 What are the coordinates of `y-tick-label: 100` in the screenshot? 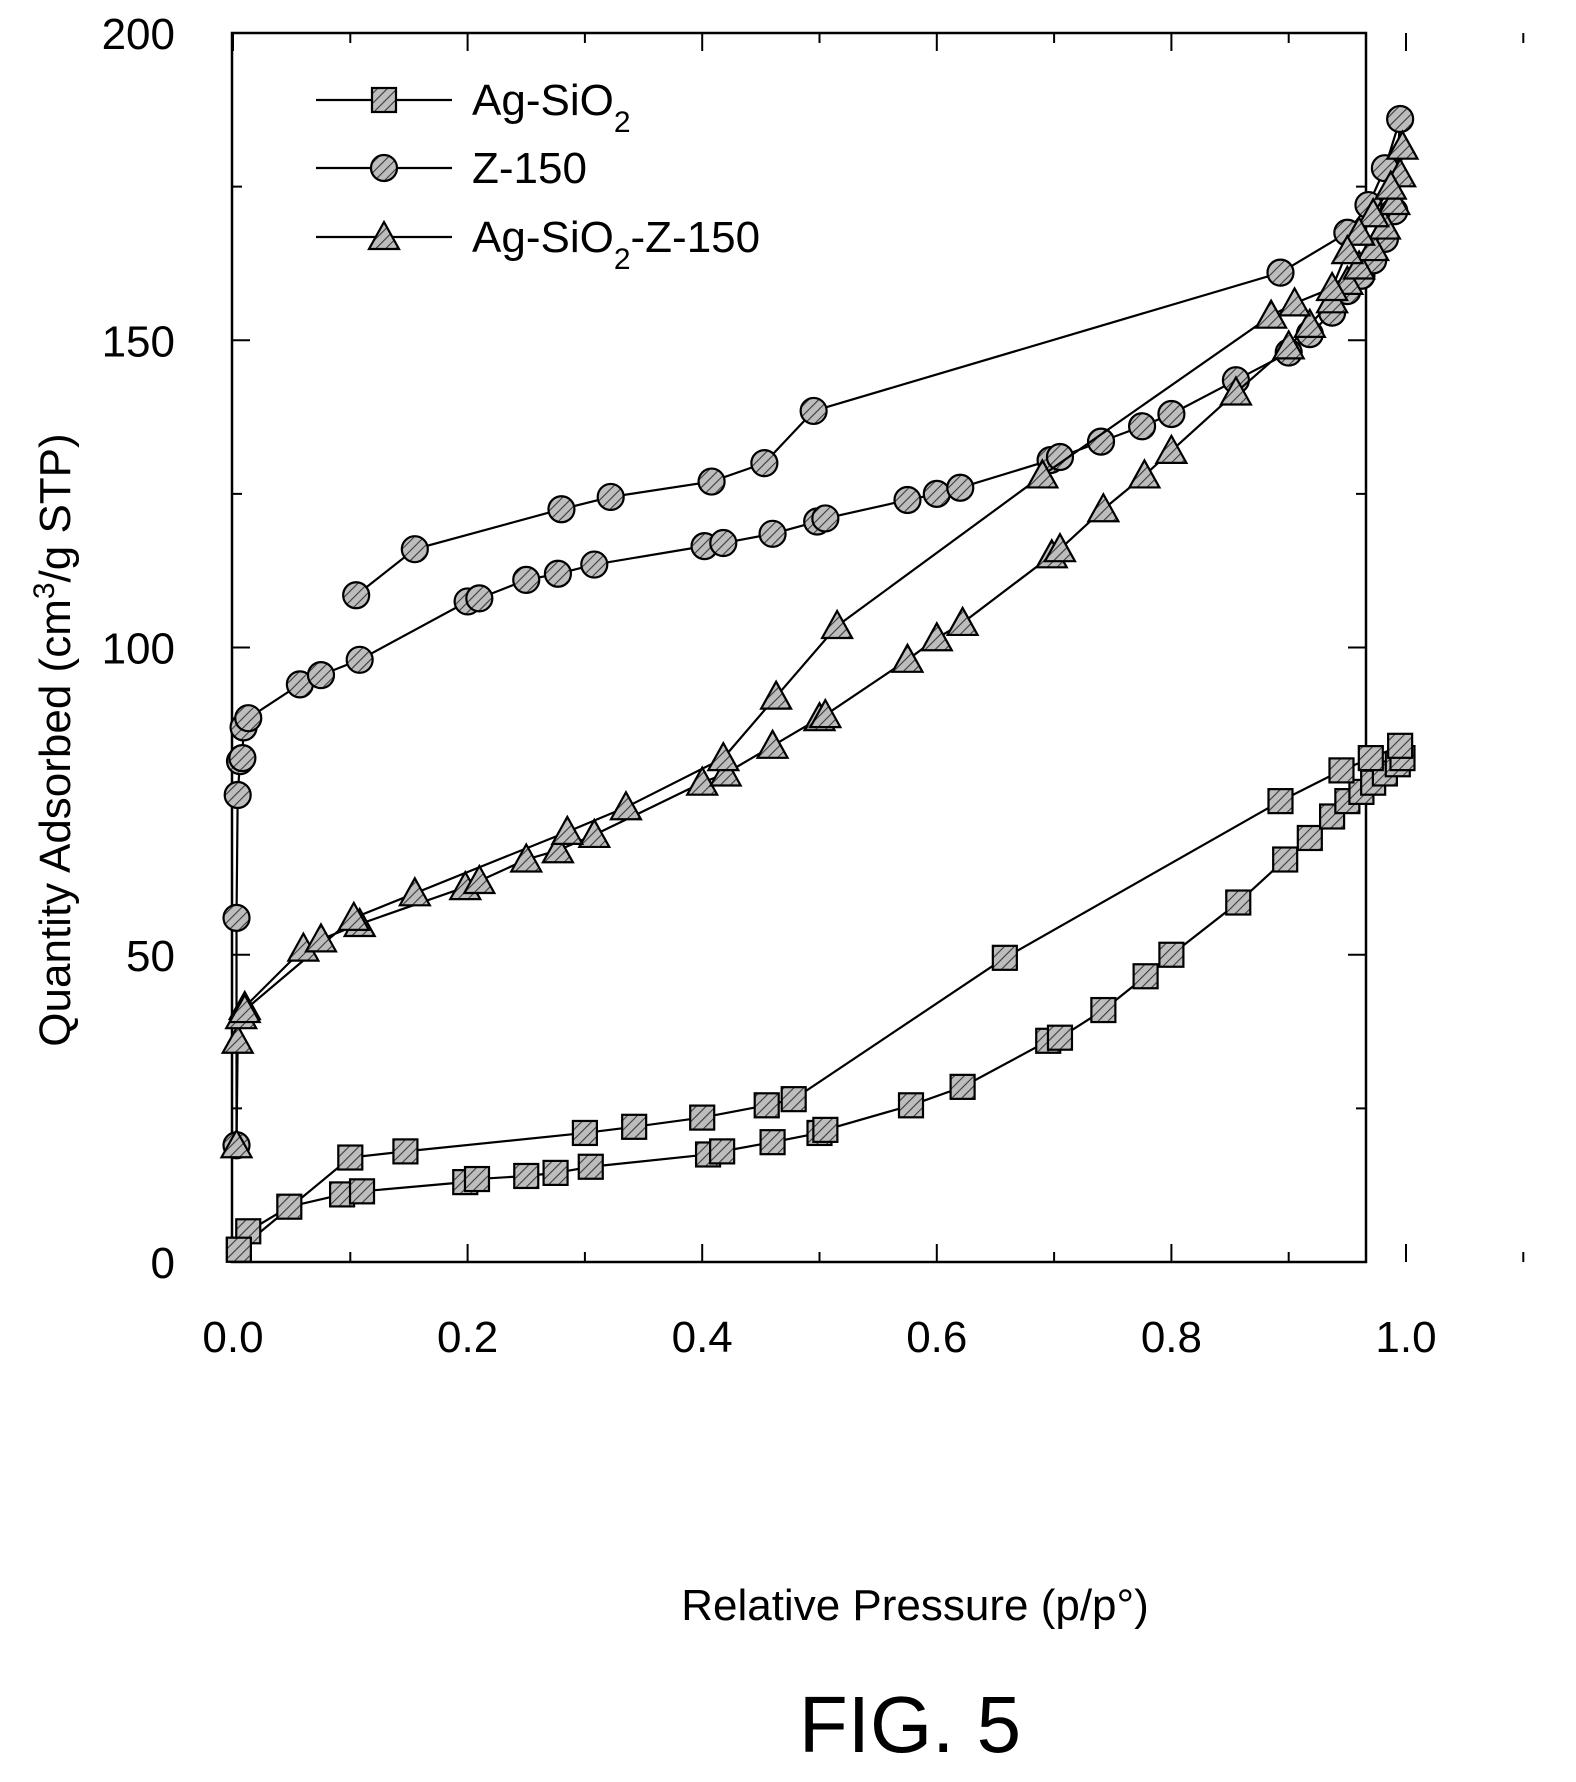 It's located at (138, 649).